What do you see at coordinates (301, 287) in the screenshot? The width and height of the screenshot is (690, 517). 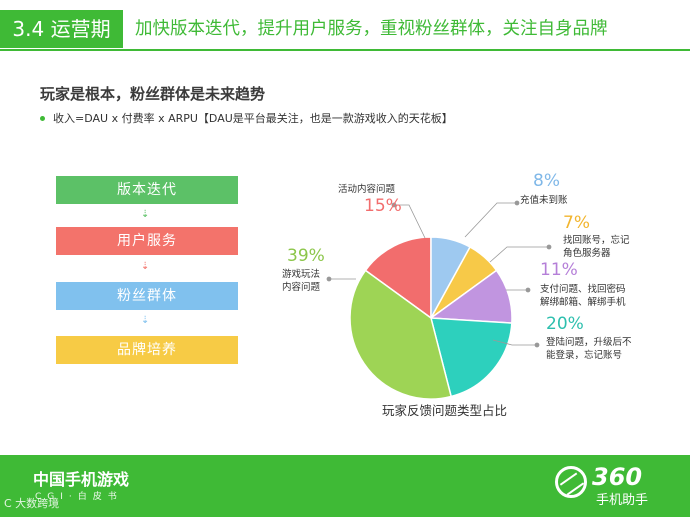 I see `label-gameplay-2: 内容问题` at bounding box center [301, 287].